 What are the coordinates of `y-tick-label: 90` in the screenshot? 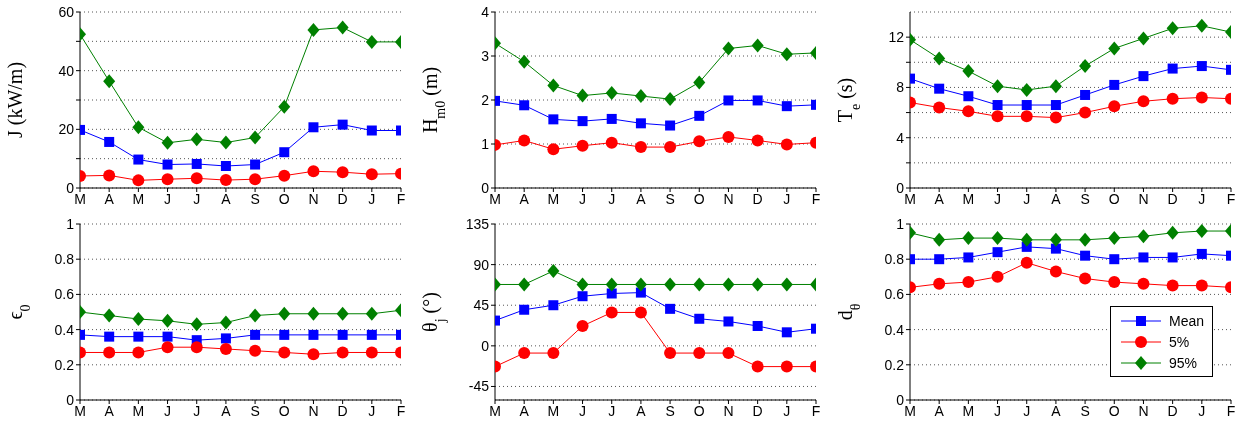 It's located at (481, 264).